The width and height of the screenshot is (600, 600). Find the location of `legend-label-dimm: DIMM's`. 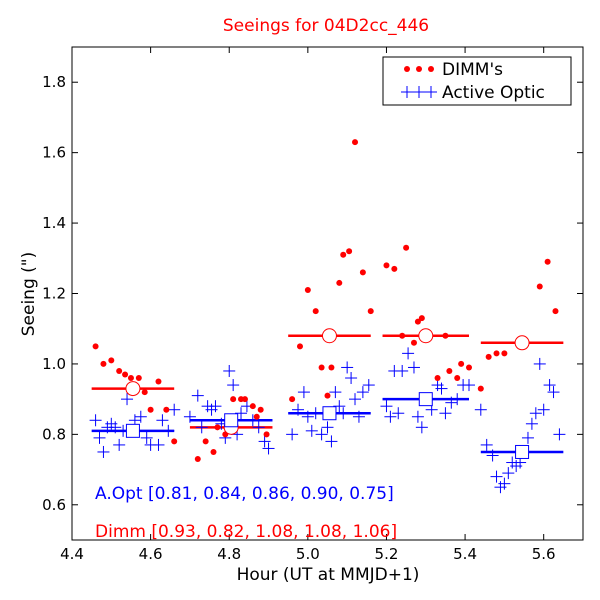

legend-label-dimm: DIMM's is located at coordinates (472, 70).